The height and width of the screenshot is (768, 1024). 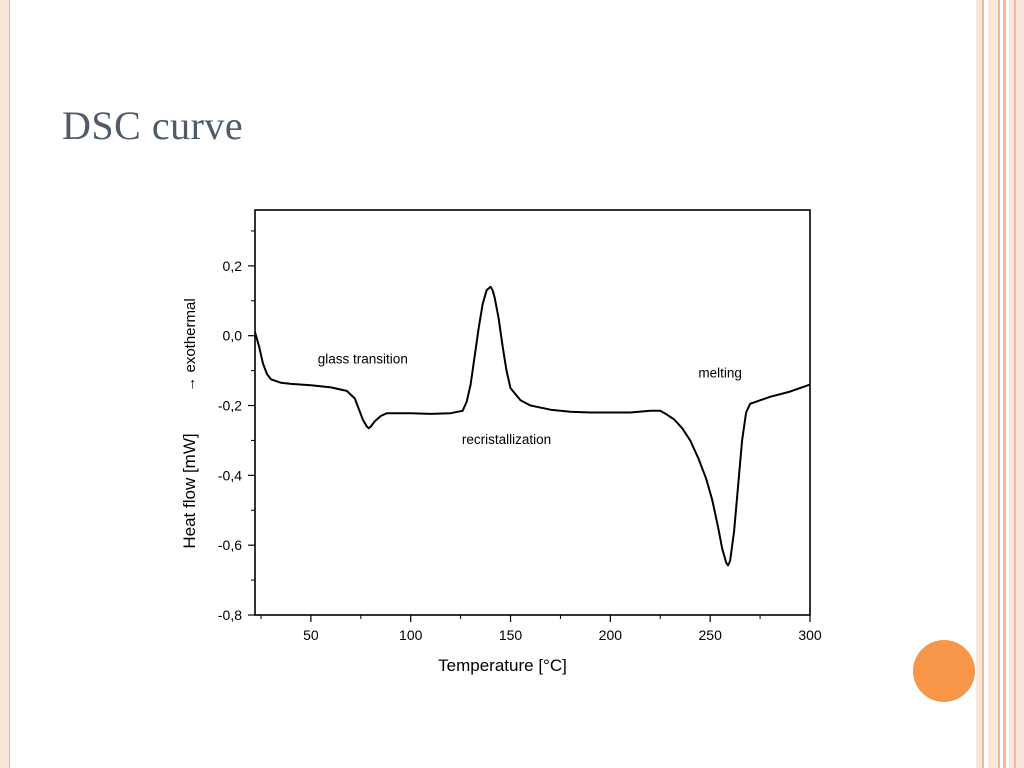 What do you see at coordinates (233, 266) in the screenshot?
I see `y-tick-label: 0,2` at bounding box center [233, 266].